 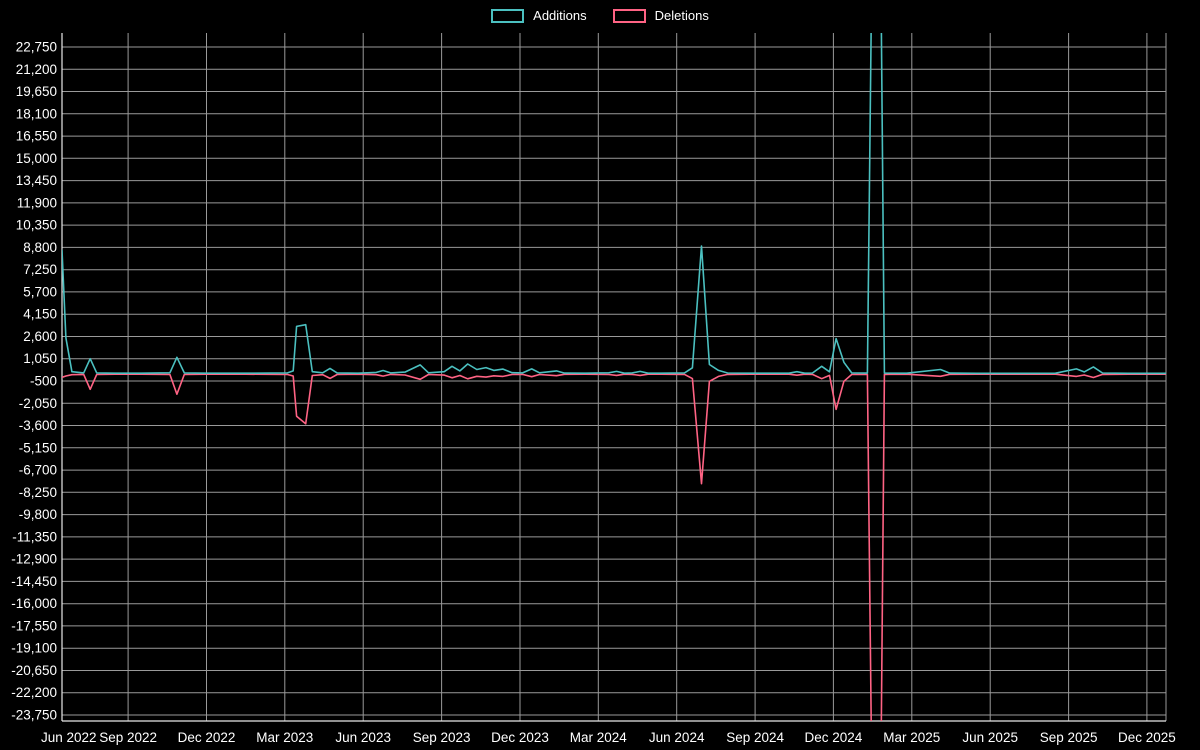 What do you see at coordinates (600, 15) in the screenshot?
I see `chart-legend: Additions Deletions` at bounding box center [600, 15].